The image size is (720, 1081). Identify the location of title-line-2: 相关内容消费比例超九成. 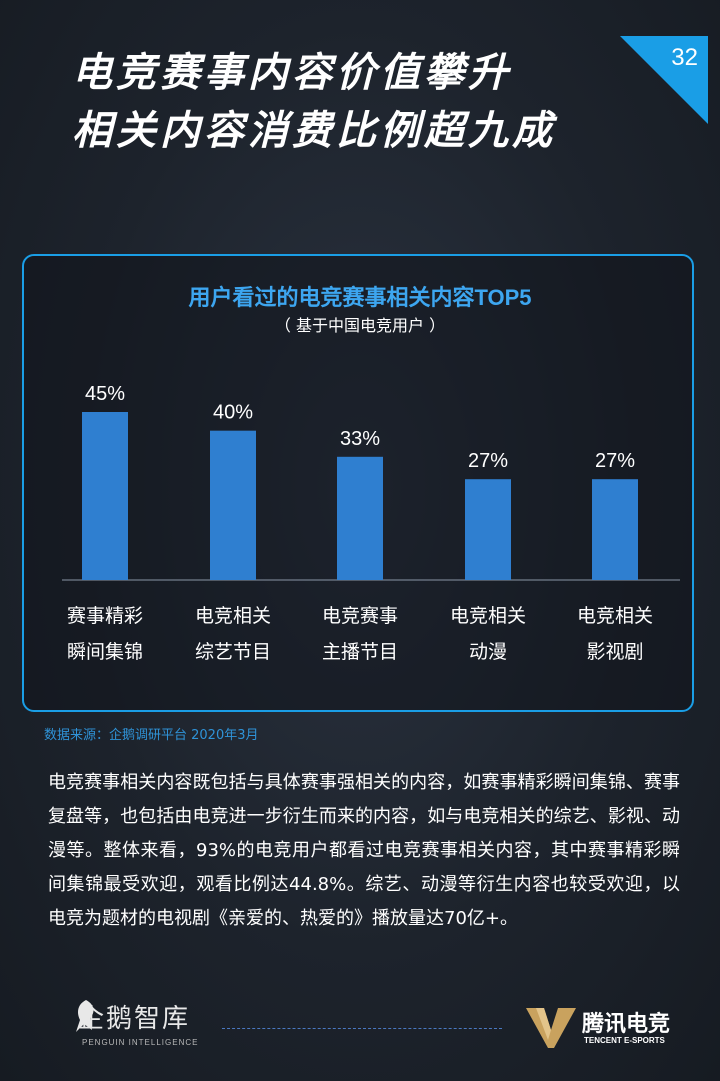
(314, 131).